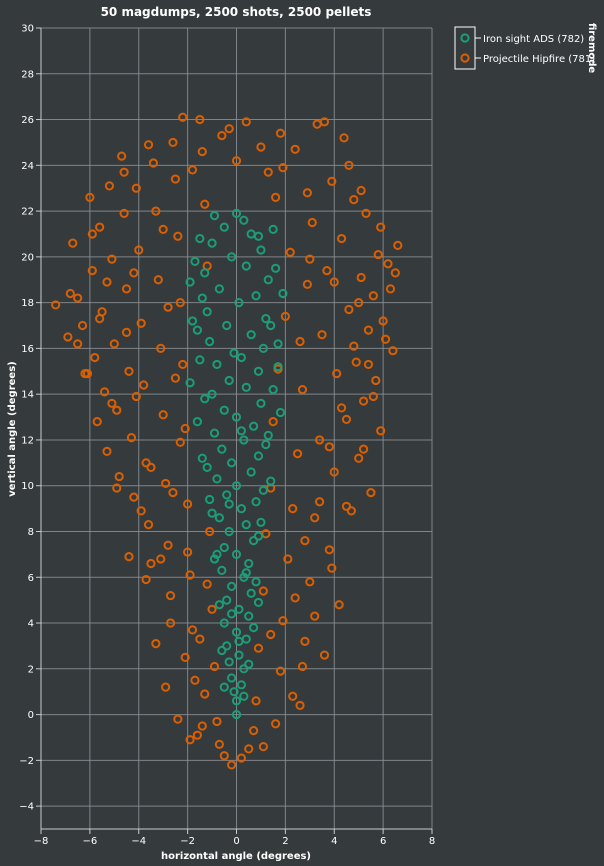 This screenshot has height=866, width=604. What do you see at coordinates (26, 807) in the screenshot?
I see `y-tick-label: −4` at bounding box center [26, 807].